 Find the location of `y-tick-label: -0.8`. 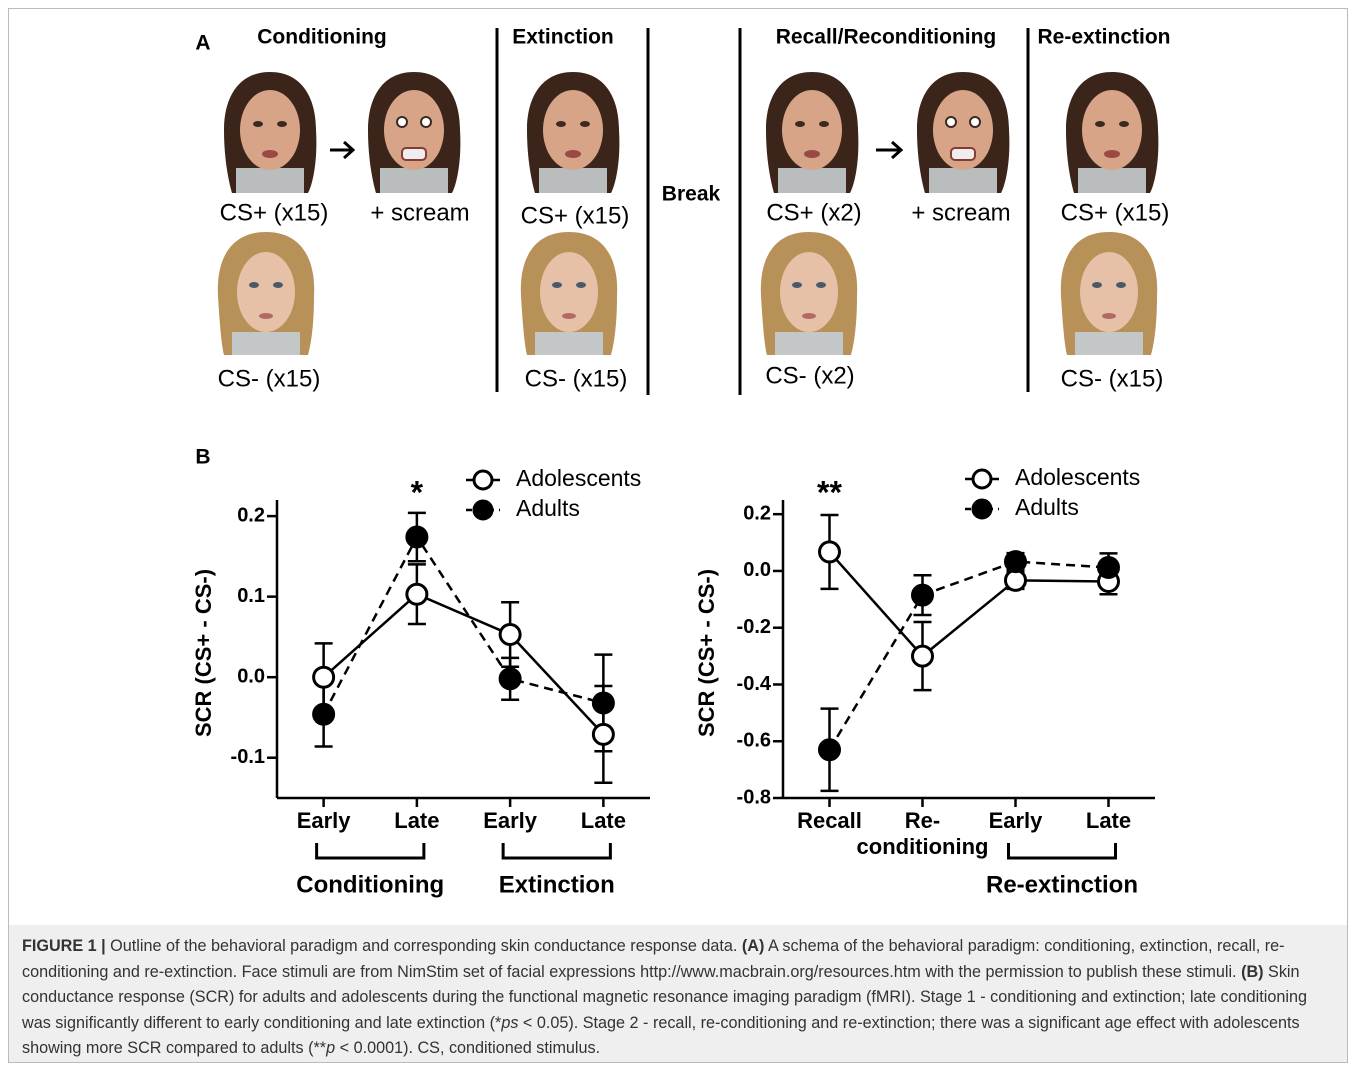

y-tick-label: -0.8 is located at coordinates (754, 797).